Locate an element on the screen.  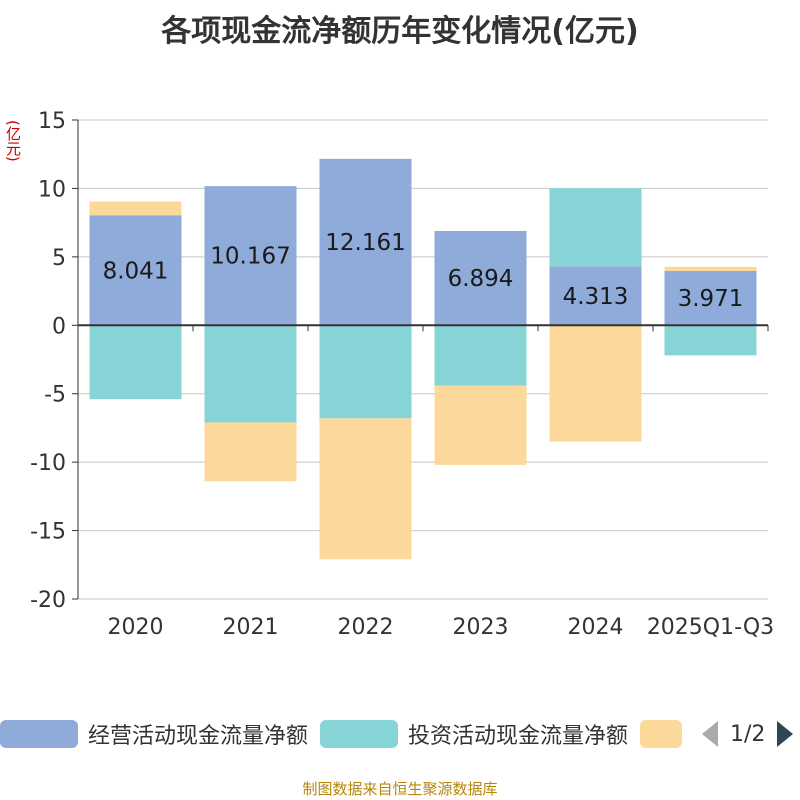
x-tick-label-2025Q1-Q3: 2025Q1-Q3 is located at coordinates (710, 627).